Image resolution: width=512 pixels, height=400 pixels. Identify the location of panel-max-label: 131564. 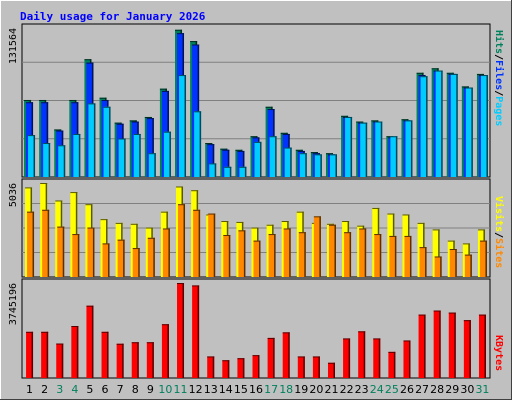
(13, 46).